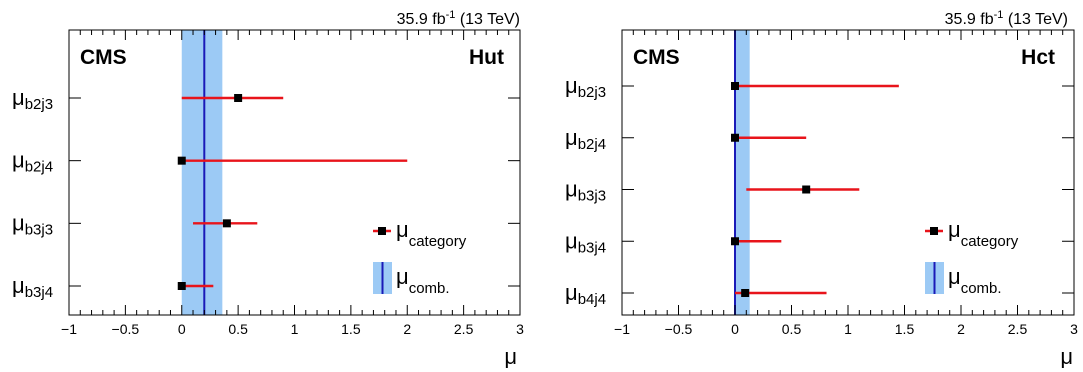 This screenshot has width=1083, height=372. I want to click on category-label: μb4j4, so click(585, 294).